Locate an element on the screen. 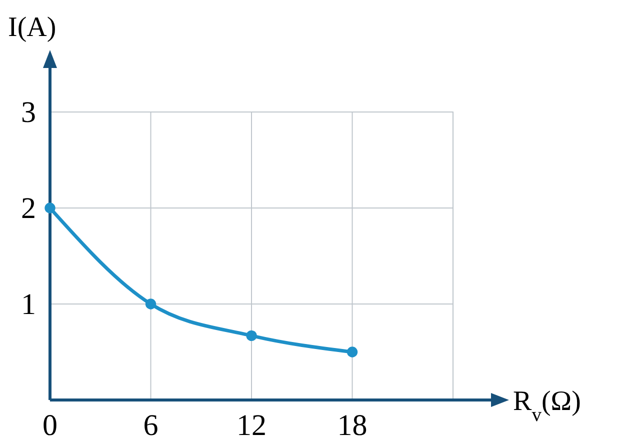 This screenshot has height=445, width=627. y-tick-label: 2 is located at coordinates (28, 208).